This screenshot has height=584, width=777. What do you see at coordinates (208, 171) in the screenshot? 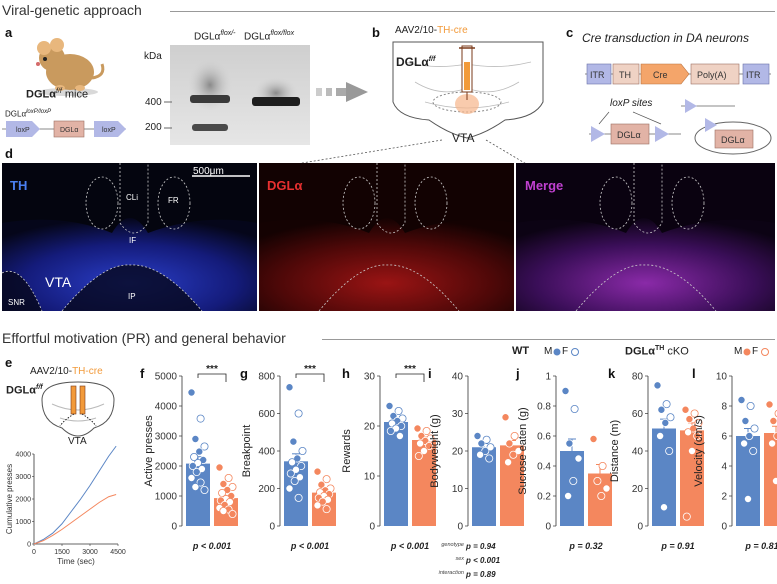
I see `scale-bar-label: 500μm` at bounding box center [208, 171].